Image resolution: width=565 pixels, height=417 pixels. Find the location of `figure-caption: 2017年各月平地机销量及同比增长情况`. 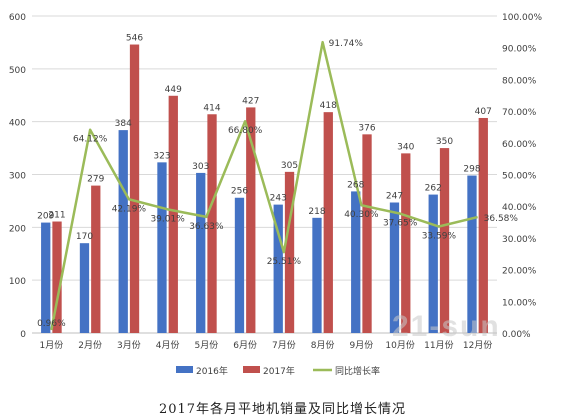

figure-caption: 2017年各月平地机销量及同比增长情况 is located at coordinates (282, 409).